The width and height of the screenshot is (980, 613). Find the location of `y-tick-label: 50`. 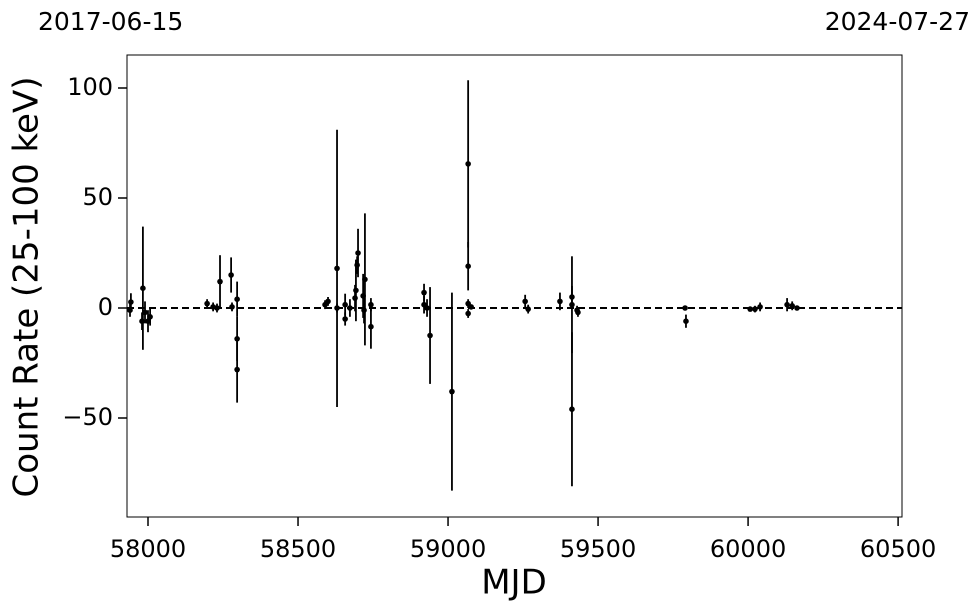

y-tick-label: 50 is located at coordinates (97, 197).